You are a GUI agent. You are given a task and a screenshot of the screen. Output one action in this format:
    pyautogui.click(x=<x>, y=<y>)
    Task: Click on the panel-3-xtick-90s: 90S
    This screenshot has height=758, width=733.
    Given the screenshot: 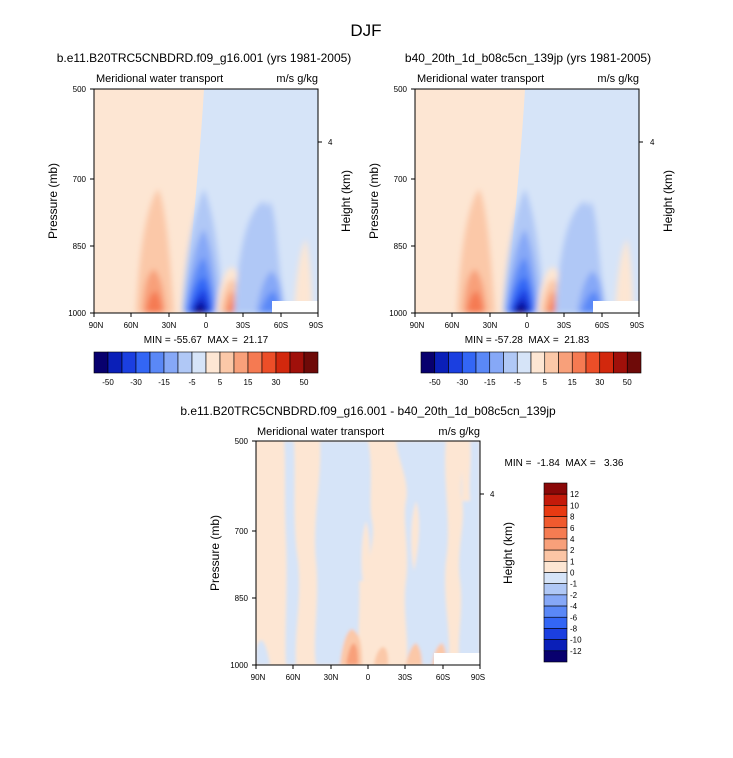 What is the action you would take?
    pyautogui.click(x=478, y=677)
    